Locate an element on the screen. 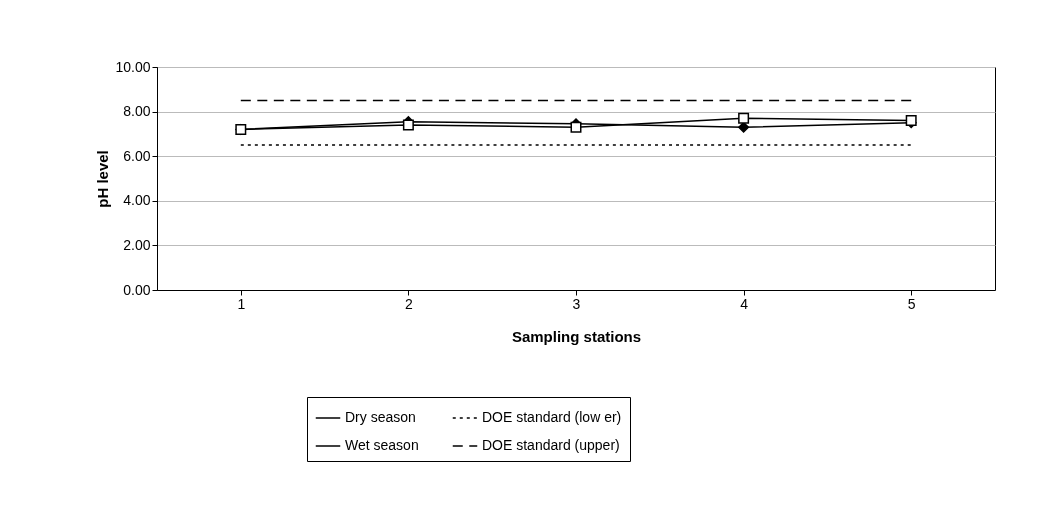 The height and width of the screenshot is (518, 1055). y-axis-title: pH level is located at coordinates (103, 179).